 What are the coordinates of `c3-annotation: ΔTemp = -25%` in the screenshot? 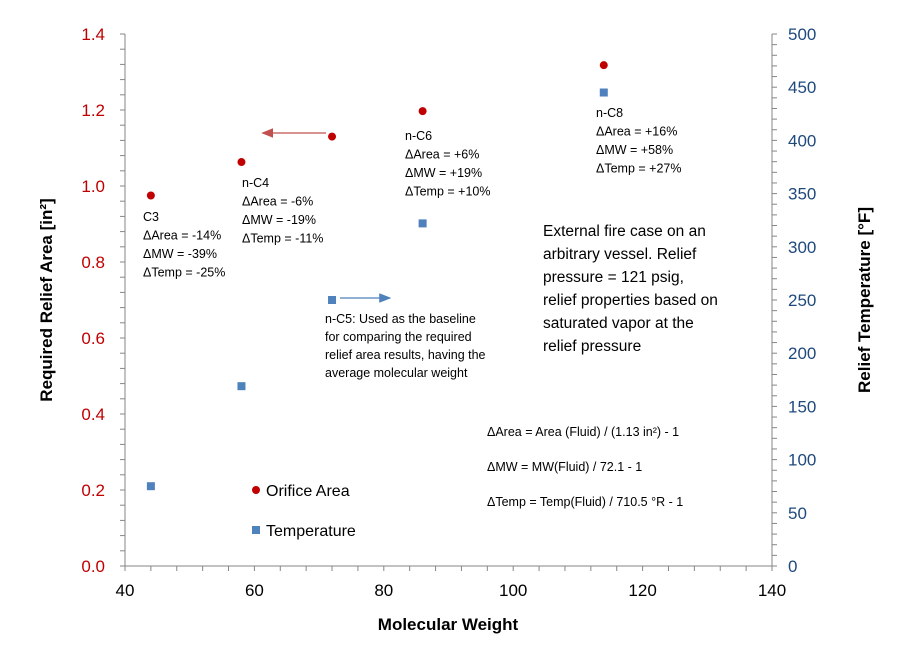 It's located at (184, 273).